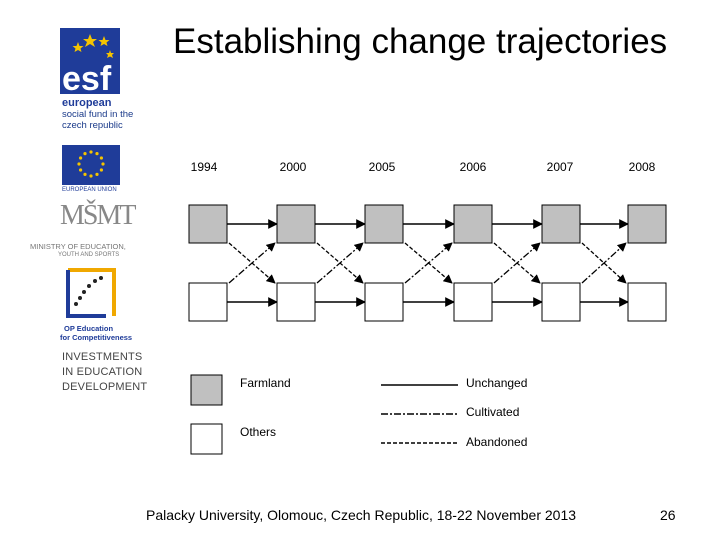 This screenshot has width=720, height=540. Describe the element at coordinates (206, 439) in the screenshot. I see `legend-others-swatch` at that location.